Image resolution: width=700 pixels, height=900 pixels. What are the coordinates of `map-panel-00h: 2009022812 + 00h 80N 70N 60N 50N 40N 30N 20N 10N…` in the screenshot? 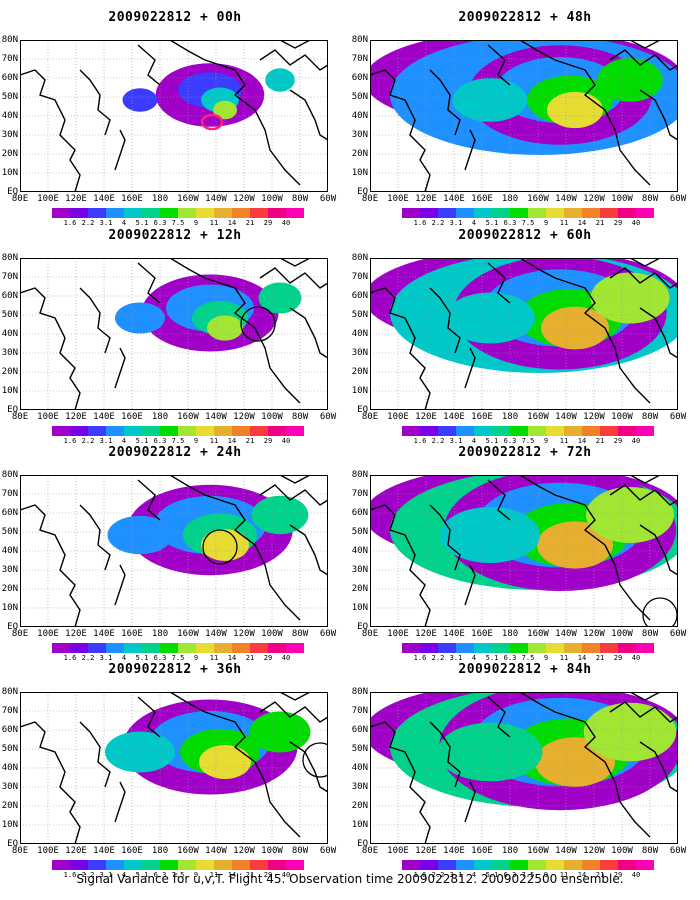 It's located at (175, 113).